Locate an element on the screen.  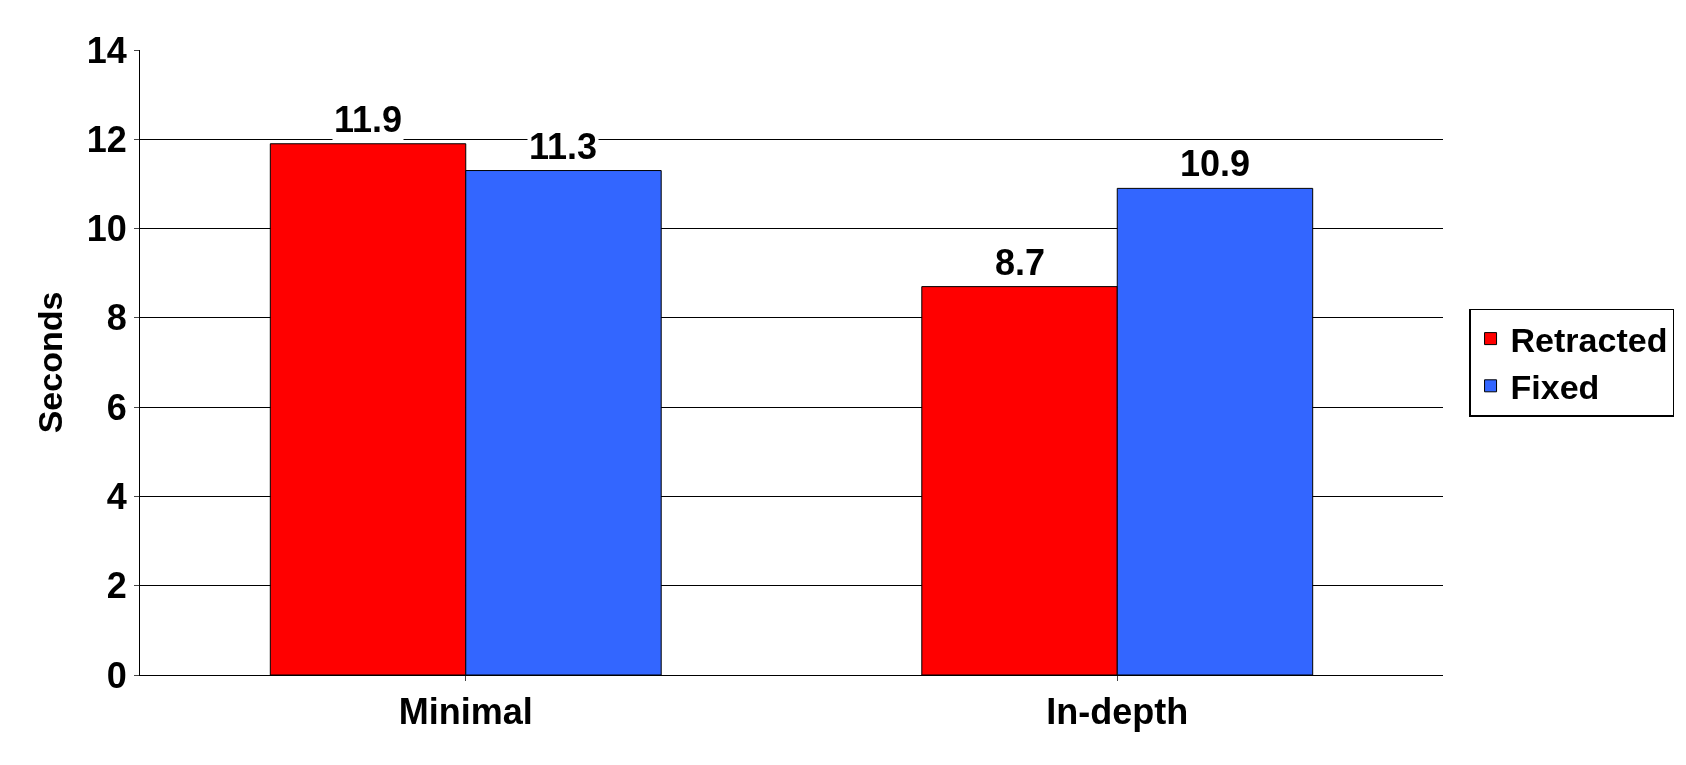
data-label: 10.9 is located at coordinates (1215, 163).